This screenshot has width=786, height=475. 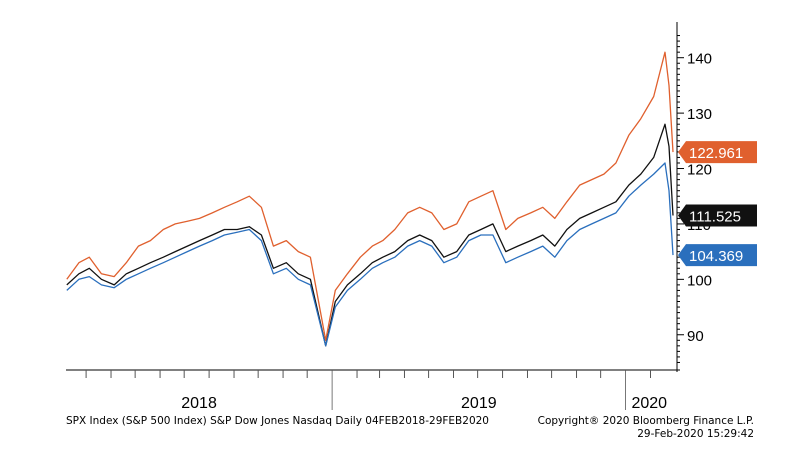 What do you see at coordinates (699, 170) in the screenshot?
I see `y-tick-label: 120` at bounding box center [699, 170].